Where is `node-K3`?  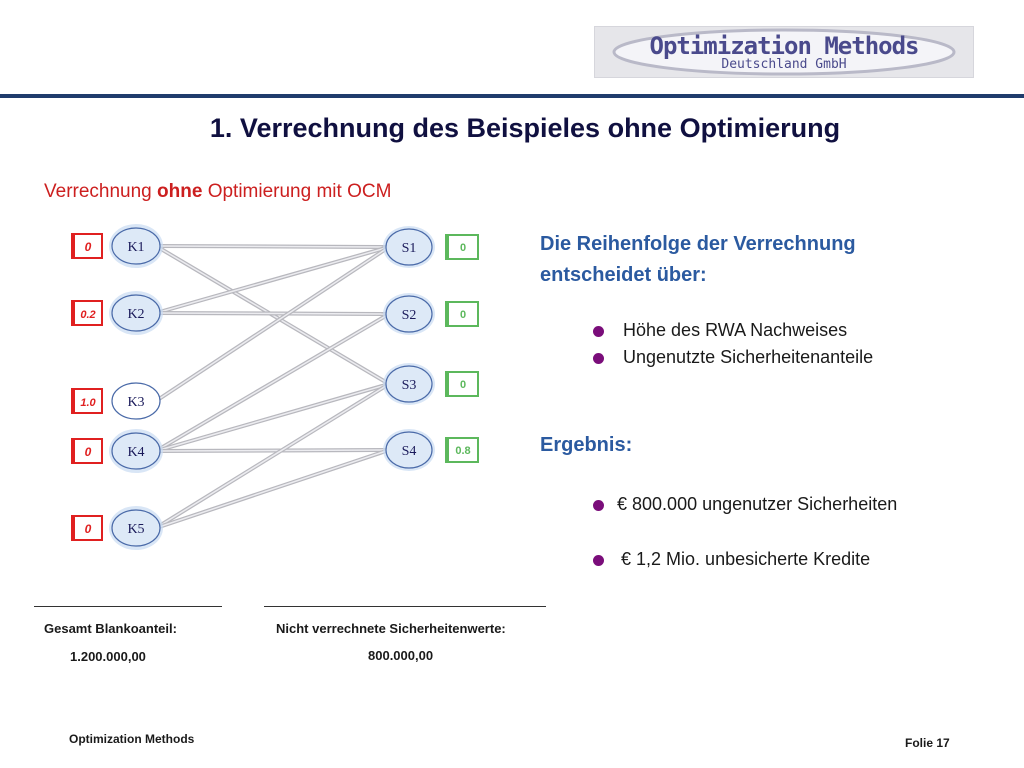 node-K3 is located at coordinates (136, 401).